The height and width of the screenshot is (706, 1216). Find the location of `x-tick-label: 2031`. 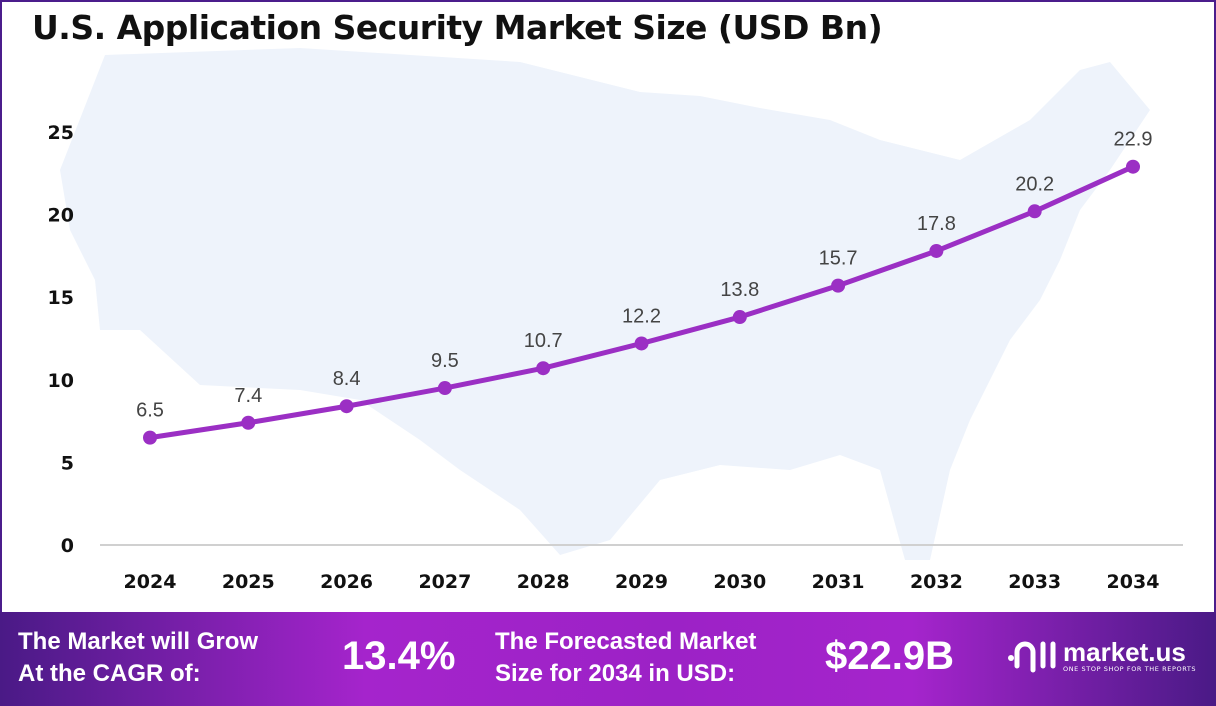

x-tick-label: 2031 is located at coordinates (838, 582).